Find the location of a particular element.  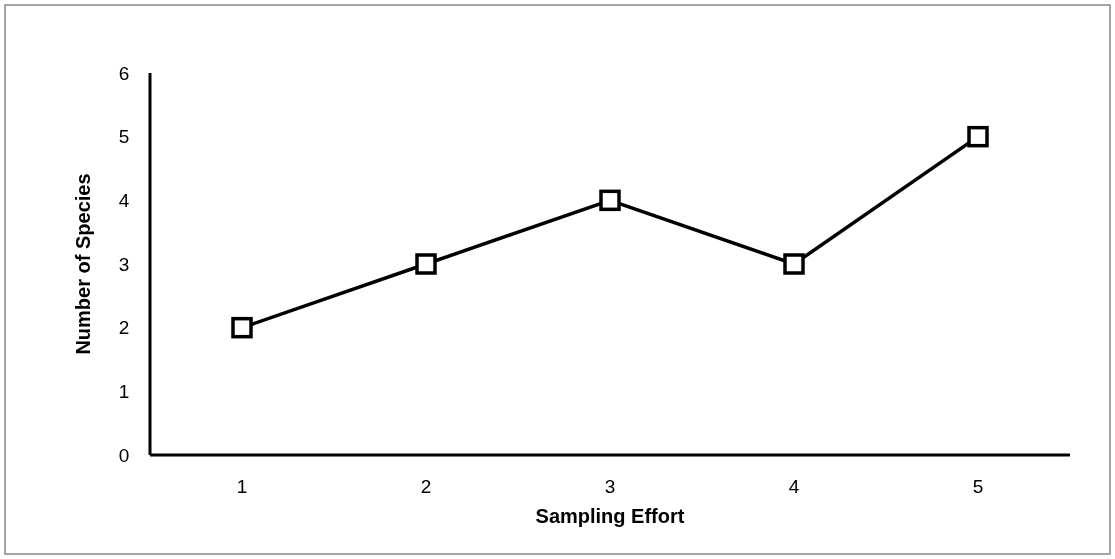

y-tick-label: 1 is located at coordinates (124, 391).